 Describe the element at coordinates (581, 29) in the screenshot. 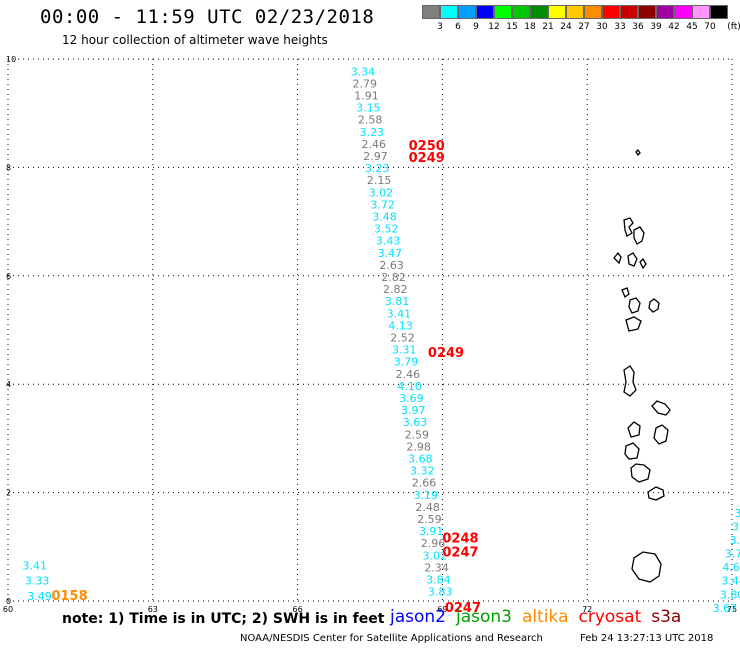

I see `legend-labels: 3 6 9 12 15 18 21 24 27 30 33 36 39 42 45 70 (ft)` at that location.